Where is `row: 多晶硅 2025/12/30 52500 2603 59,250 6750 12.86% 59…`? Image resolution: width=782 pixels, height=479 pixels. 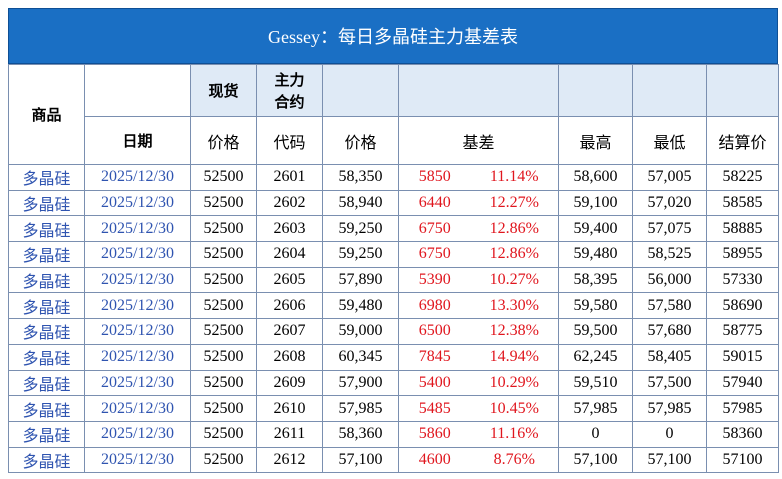 row: 多晶硅 2025/12/30 52500 2603 59,250 6750 12.86% 59… is located at coordinates (393, 229).